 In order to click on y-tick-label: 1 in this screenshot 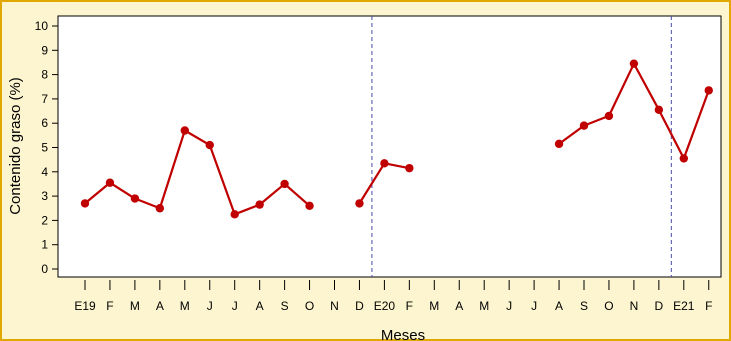, I will do `click(44, 245)`.